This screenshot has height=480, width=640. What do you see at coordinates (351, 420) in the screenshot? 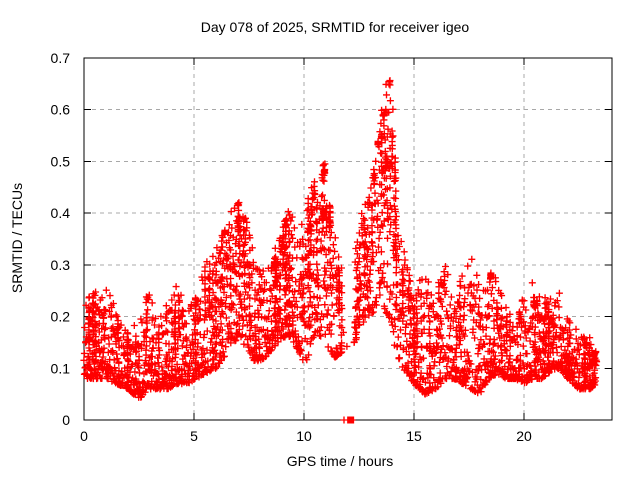
I see `zero-blob-marker` at bounding box center [351, 420].